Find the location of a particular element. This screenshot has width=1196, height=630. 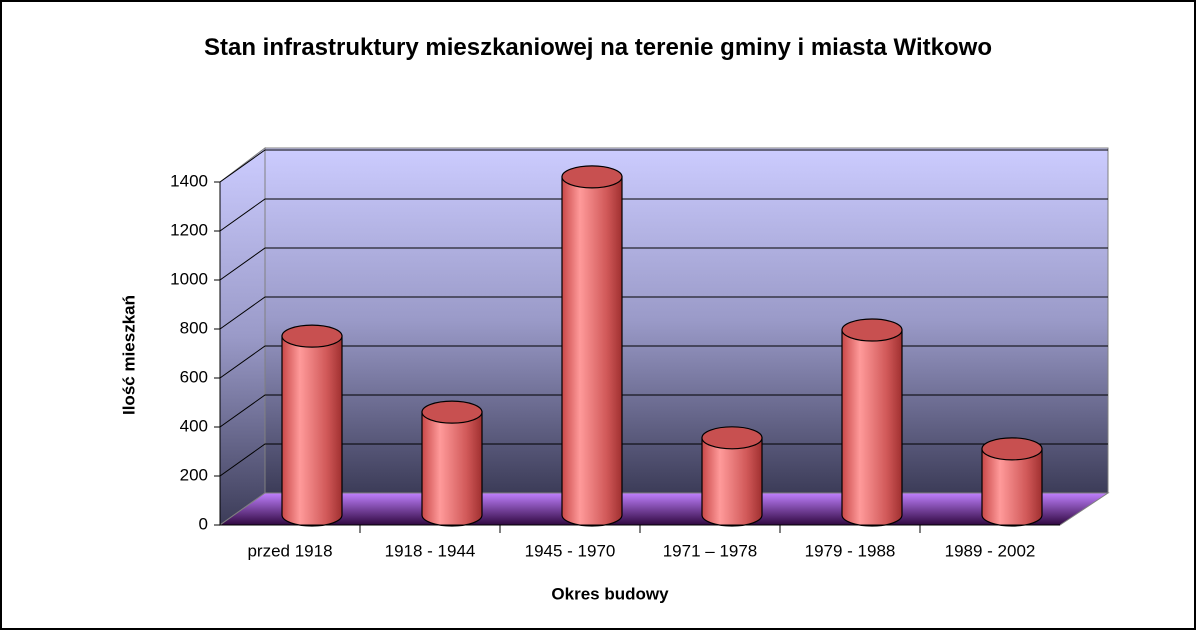

y-tick-label: 200 is located at coordinates (194, 474).